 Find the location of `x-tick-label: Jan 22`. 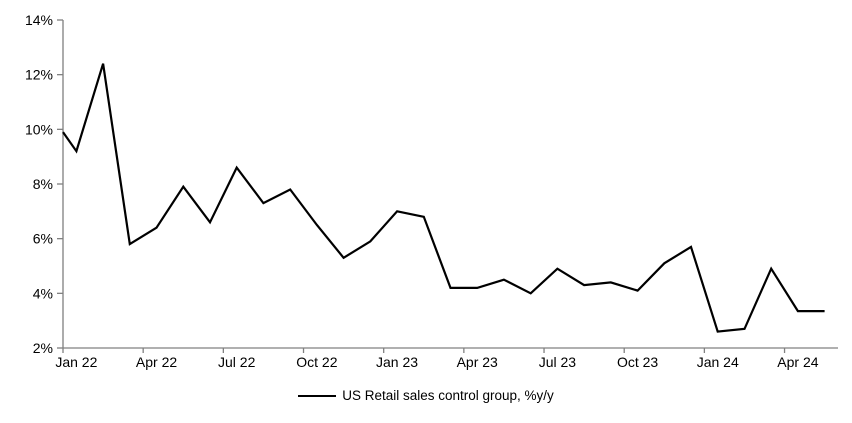

x-tick-label: Jan 22 is located at coordinates (76, 362).